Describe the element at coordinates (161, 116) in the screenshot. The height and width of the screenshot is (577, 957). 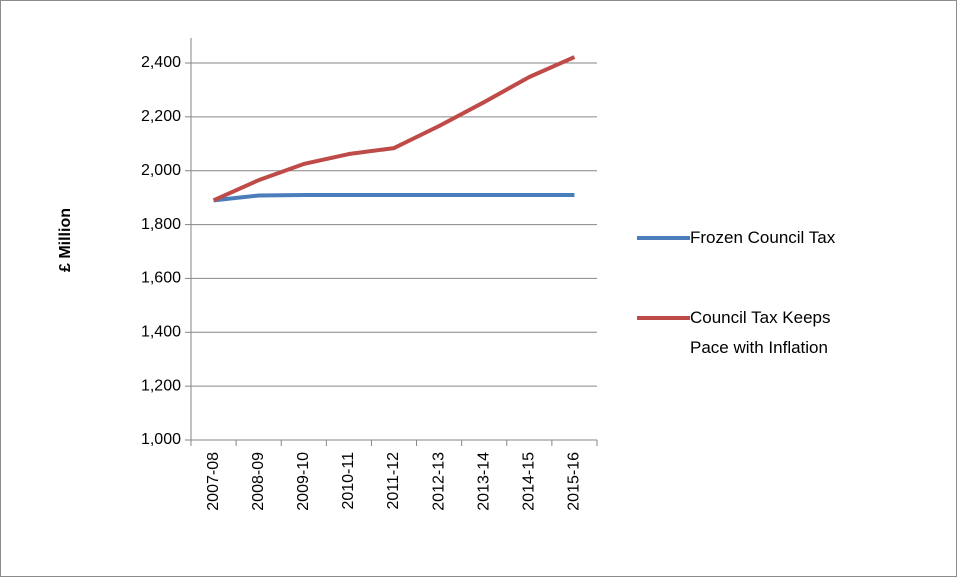
I see `y-tick-label: 2,200` at that location.